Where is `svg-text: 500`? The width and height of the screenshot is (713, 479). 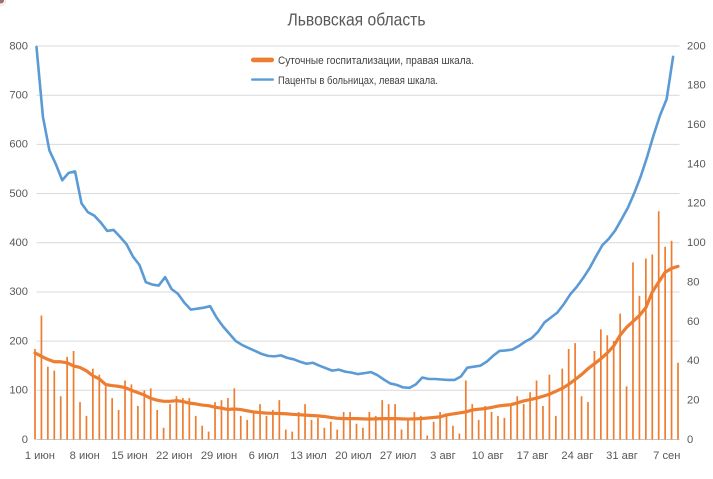
svg-text: 500 is located at coordinates (18, 194).